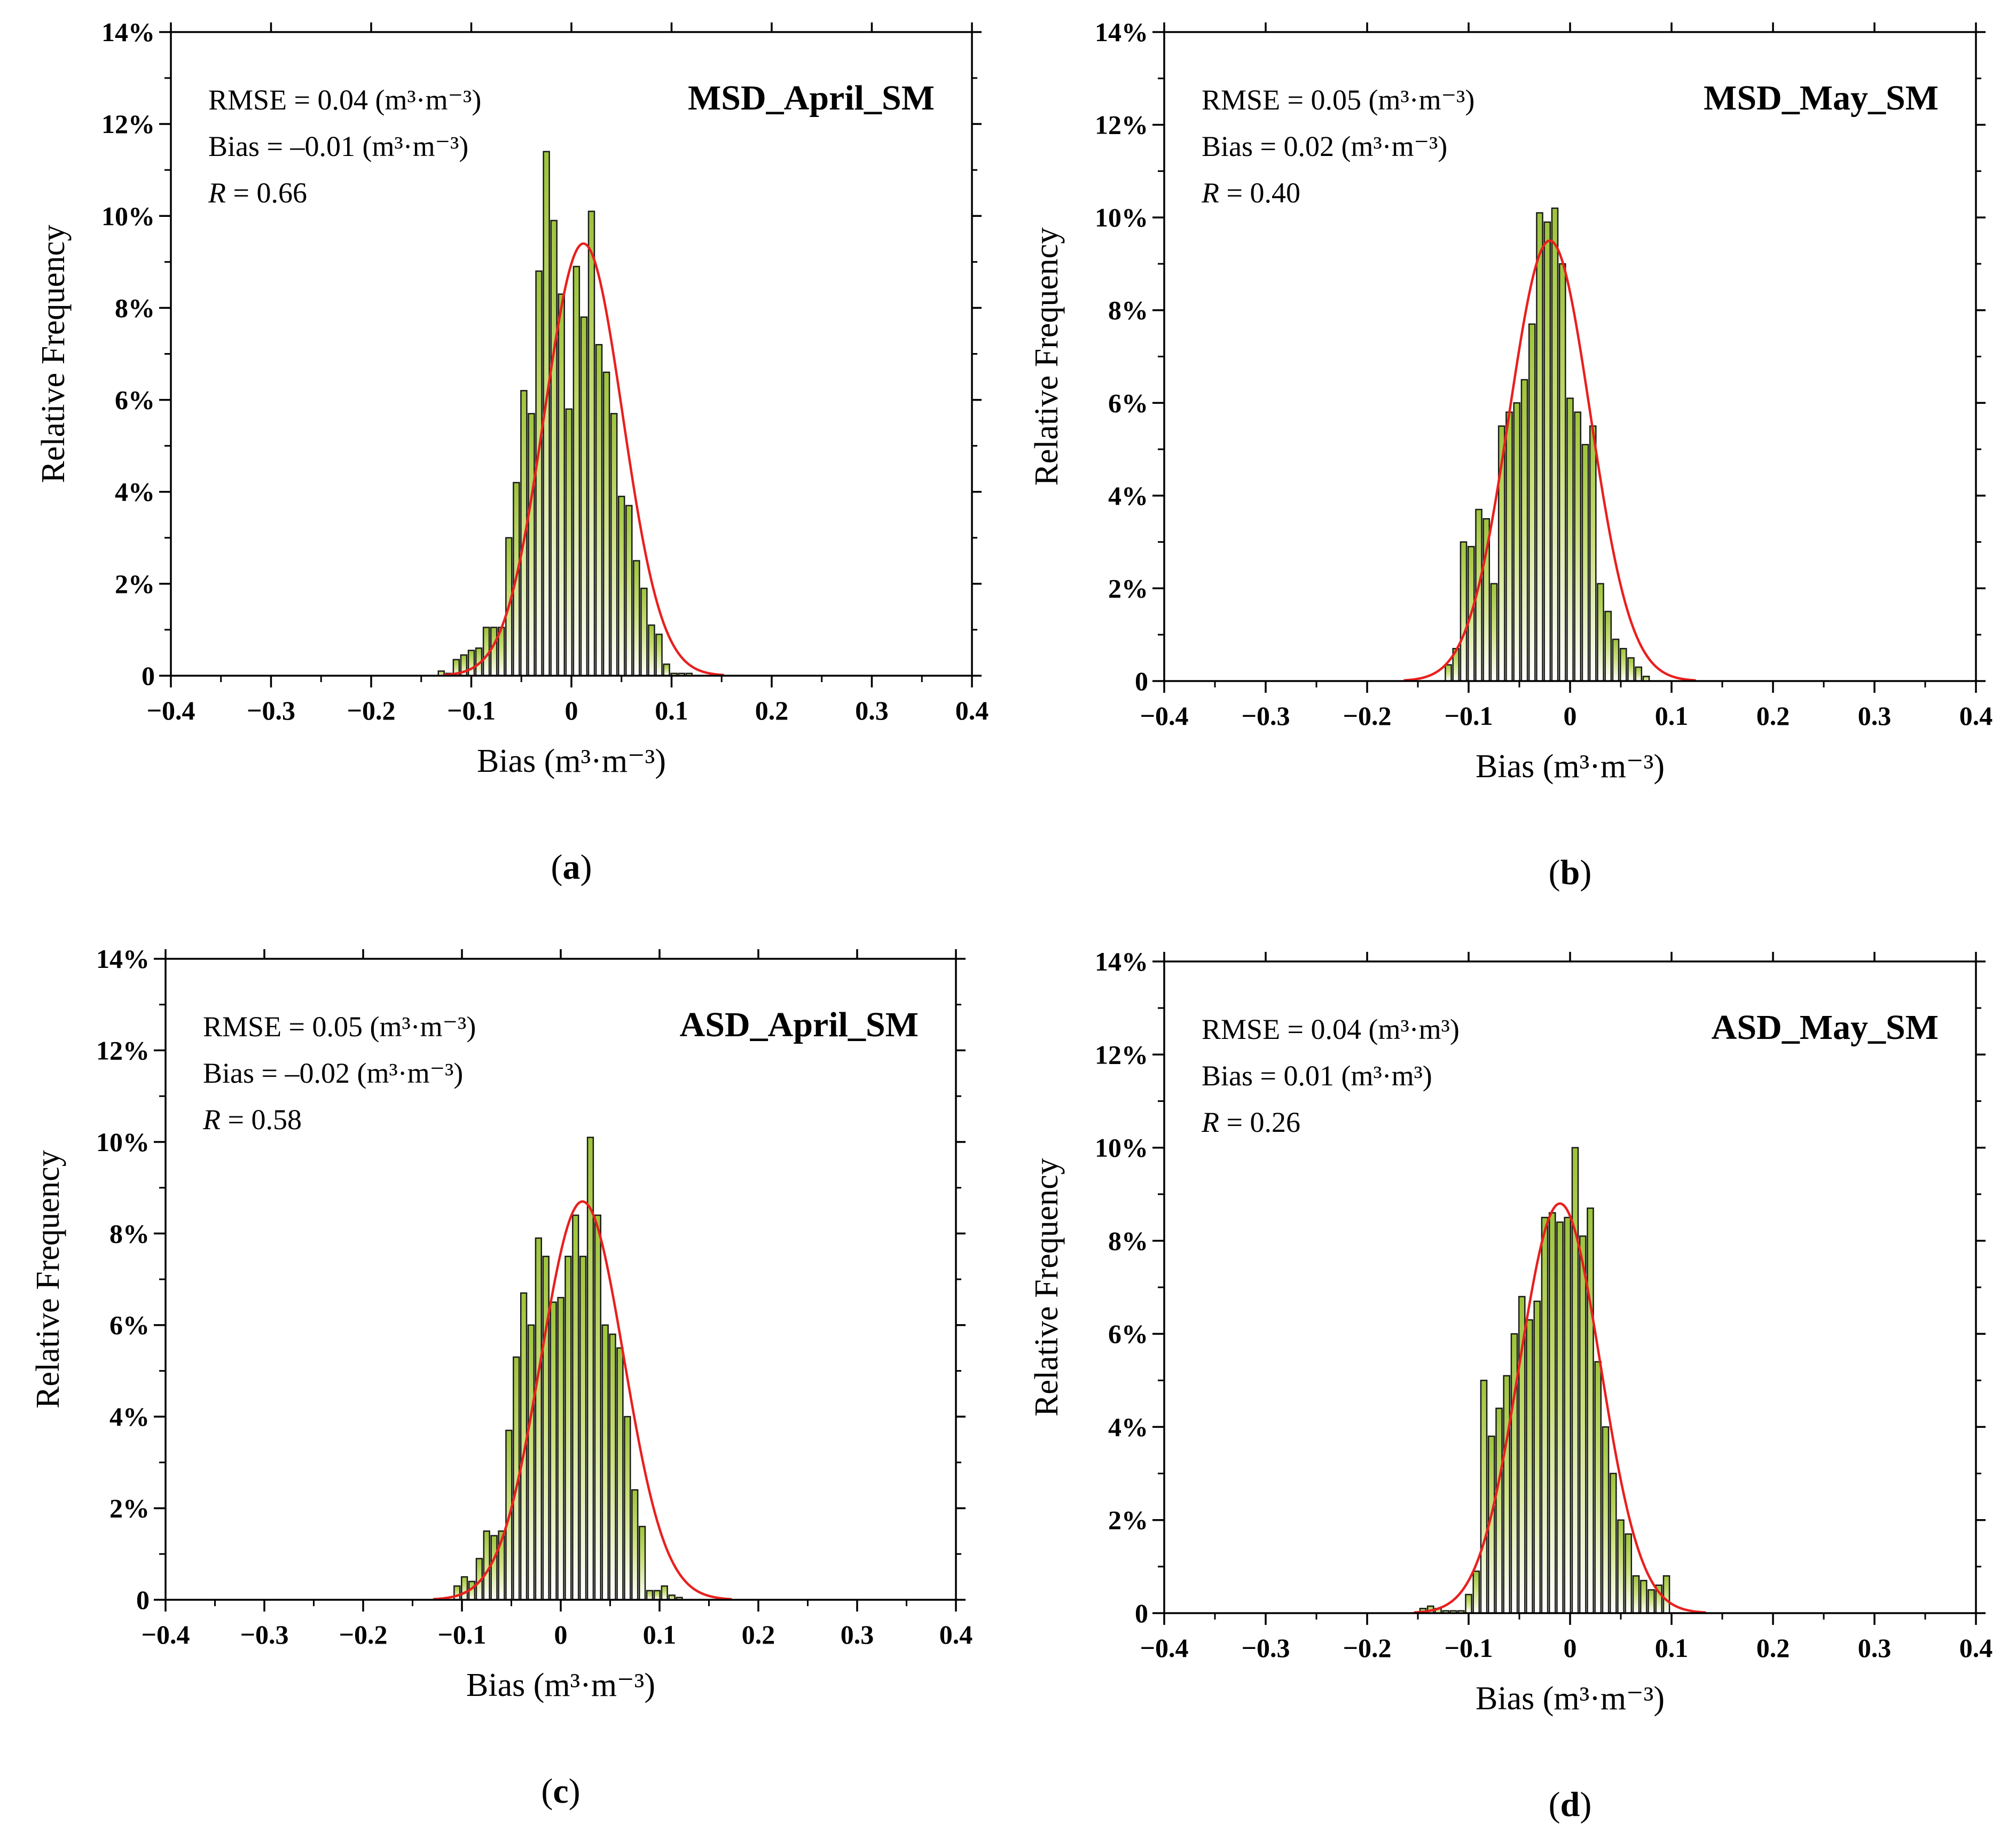 This screenshot has height=1830, width=2016. What do you see at coordinates (1570, 872) in the screenshot?
I see `caption-letter: b` at bounding box center [1570, 872].